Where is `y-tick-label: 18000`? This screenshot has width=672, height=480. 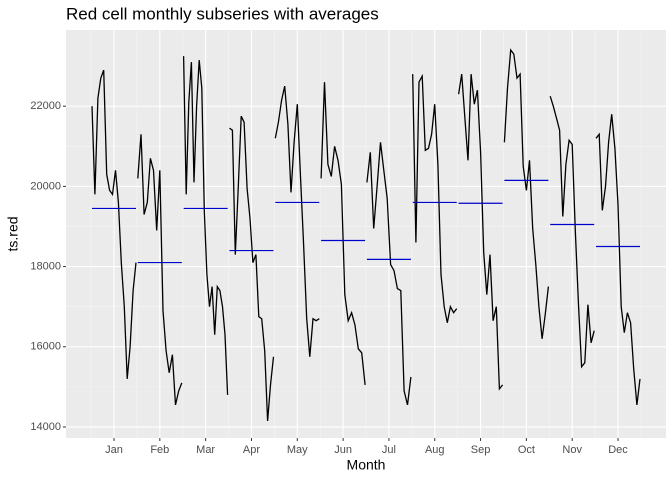
y-tick-label: 18000 is located at coordinates (45, 266).